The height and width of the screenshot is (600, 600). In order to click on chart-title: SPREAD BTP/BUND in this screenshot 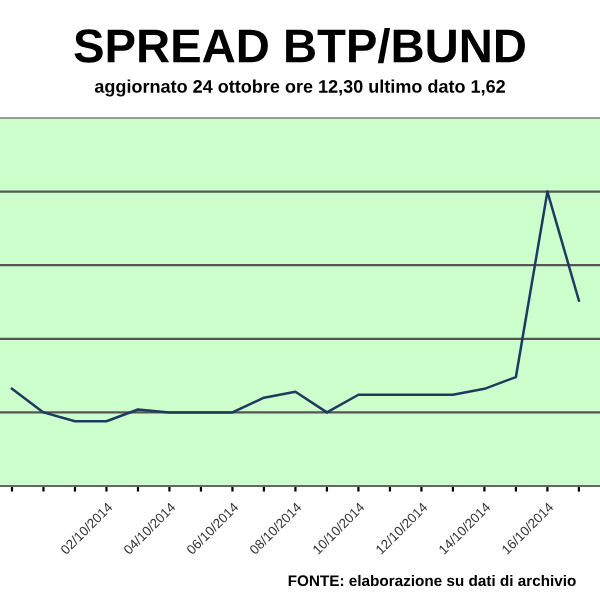, I will do `click(299, 45)`.